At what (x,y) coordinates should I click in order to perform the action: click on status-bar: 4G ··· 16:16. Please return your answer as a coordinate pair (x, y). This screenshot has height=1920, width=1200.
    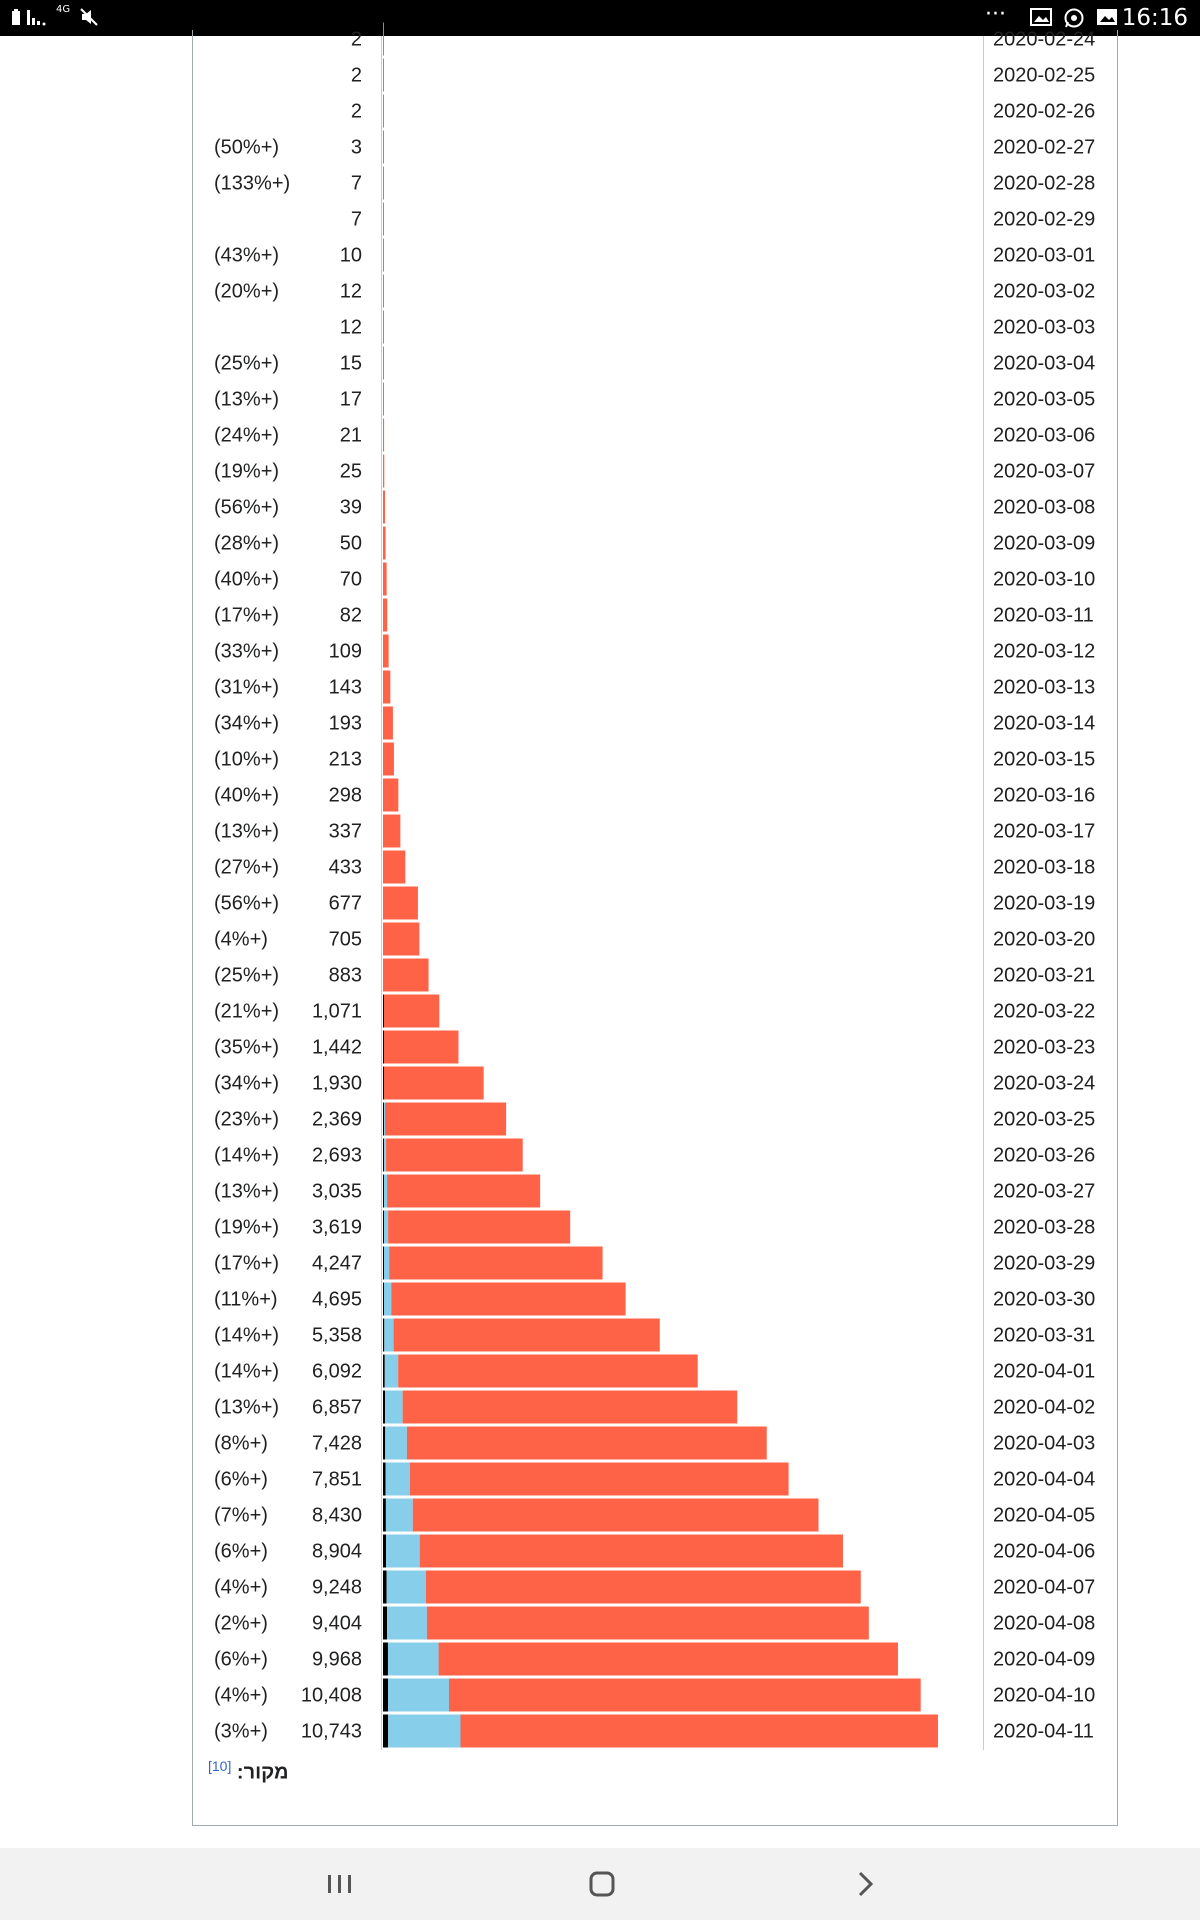
    Looking at the image, I should click on (600, 18).